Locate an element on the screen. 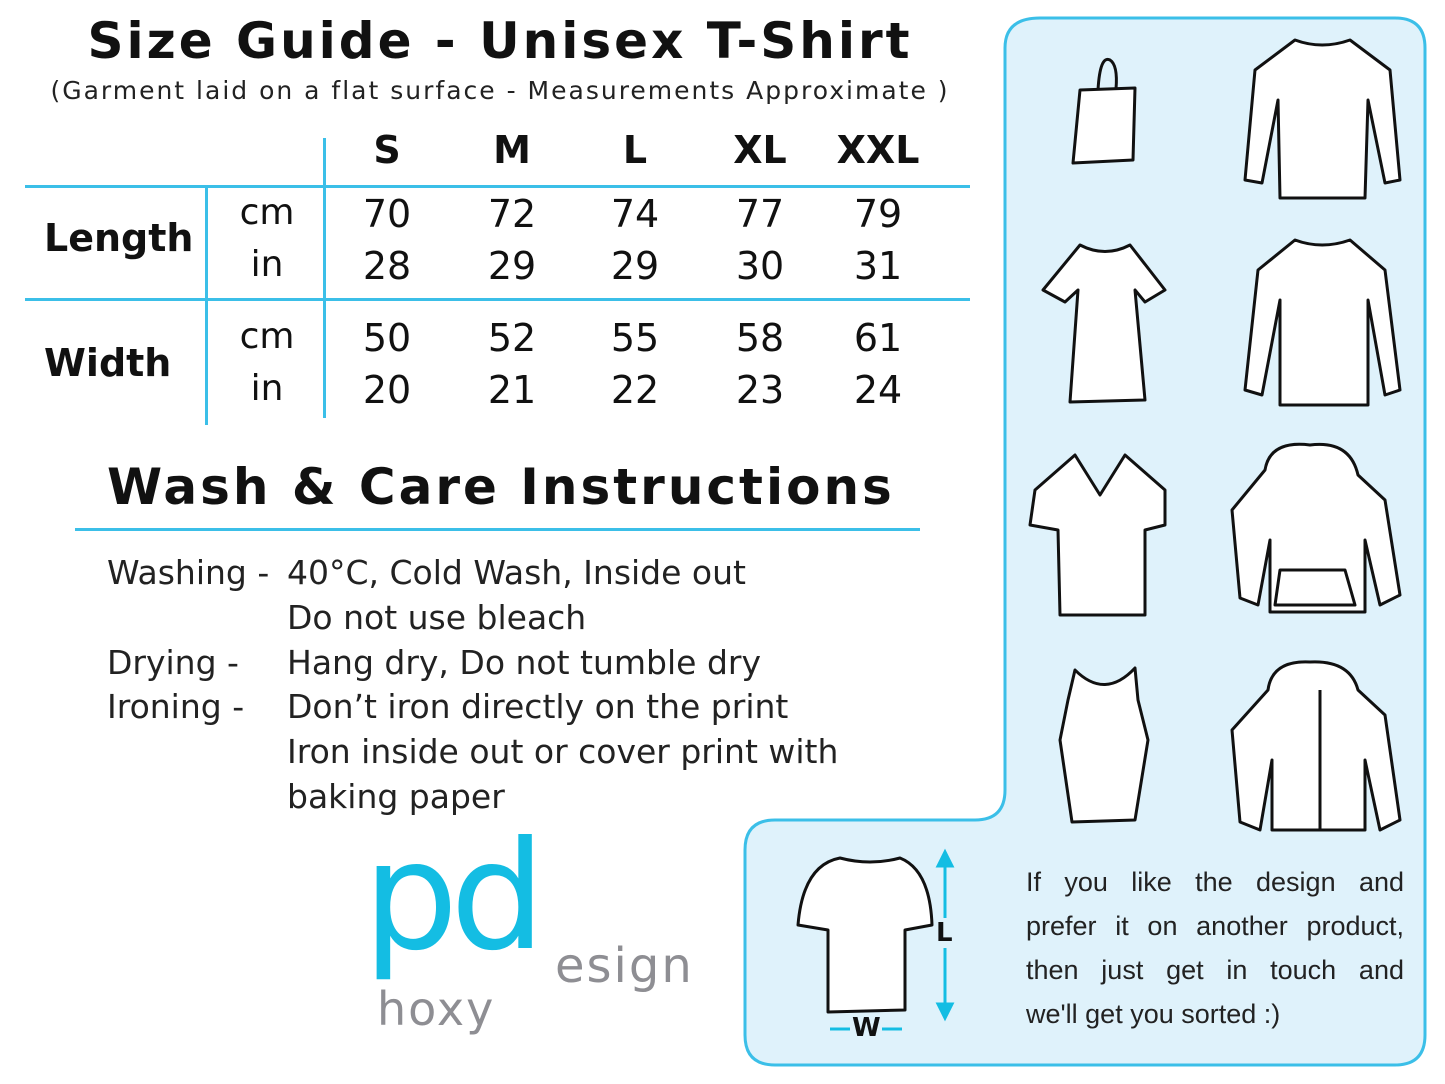  length-label: L is located at coordinates (944, 933).